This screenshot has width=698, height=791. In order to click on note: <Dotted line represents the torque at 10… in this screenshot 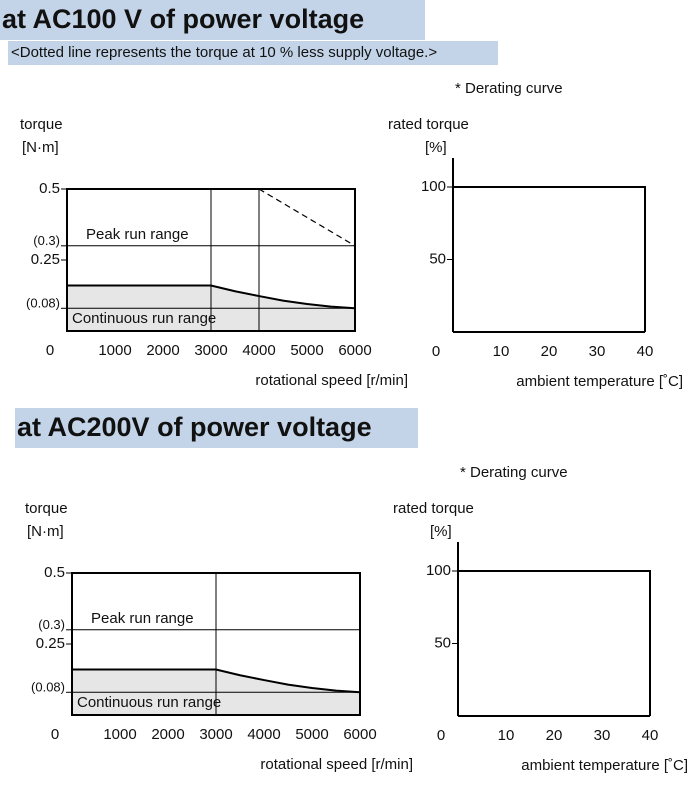, I will do `click(224, 52)`.